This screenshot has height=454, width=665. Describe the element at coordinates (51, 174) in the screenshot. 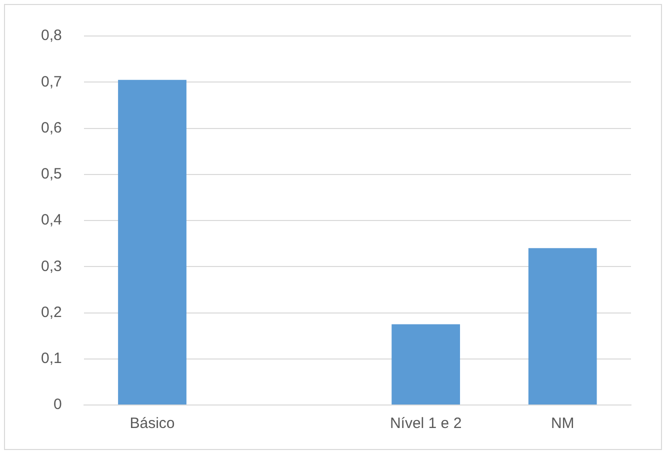

I see `y-tick-label: 0,5` at that location.